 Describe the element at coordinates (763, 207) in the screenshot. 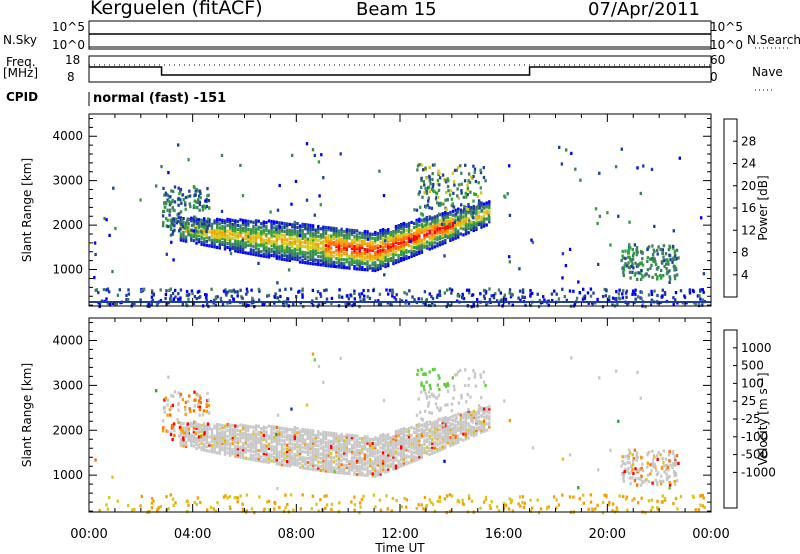

I see `power-colorbar-title: Power [dB]` at that location.